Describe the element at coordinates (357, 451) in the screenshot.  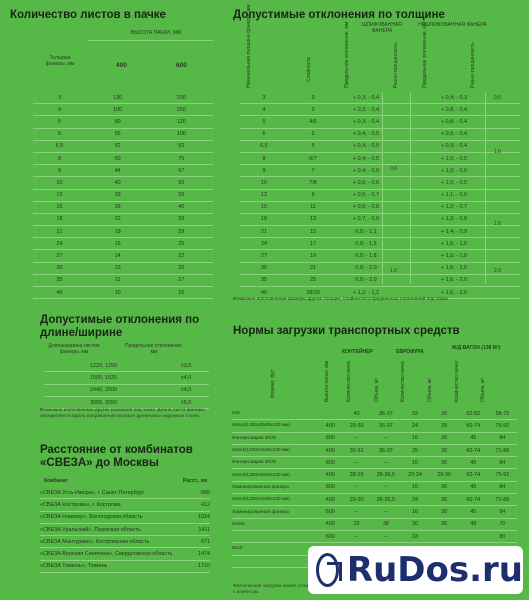
I see `load-row-cell: 30-31` at that location.